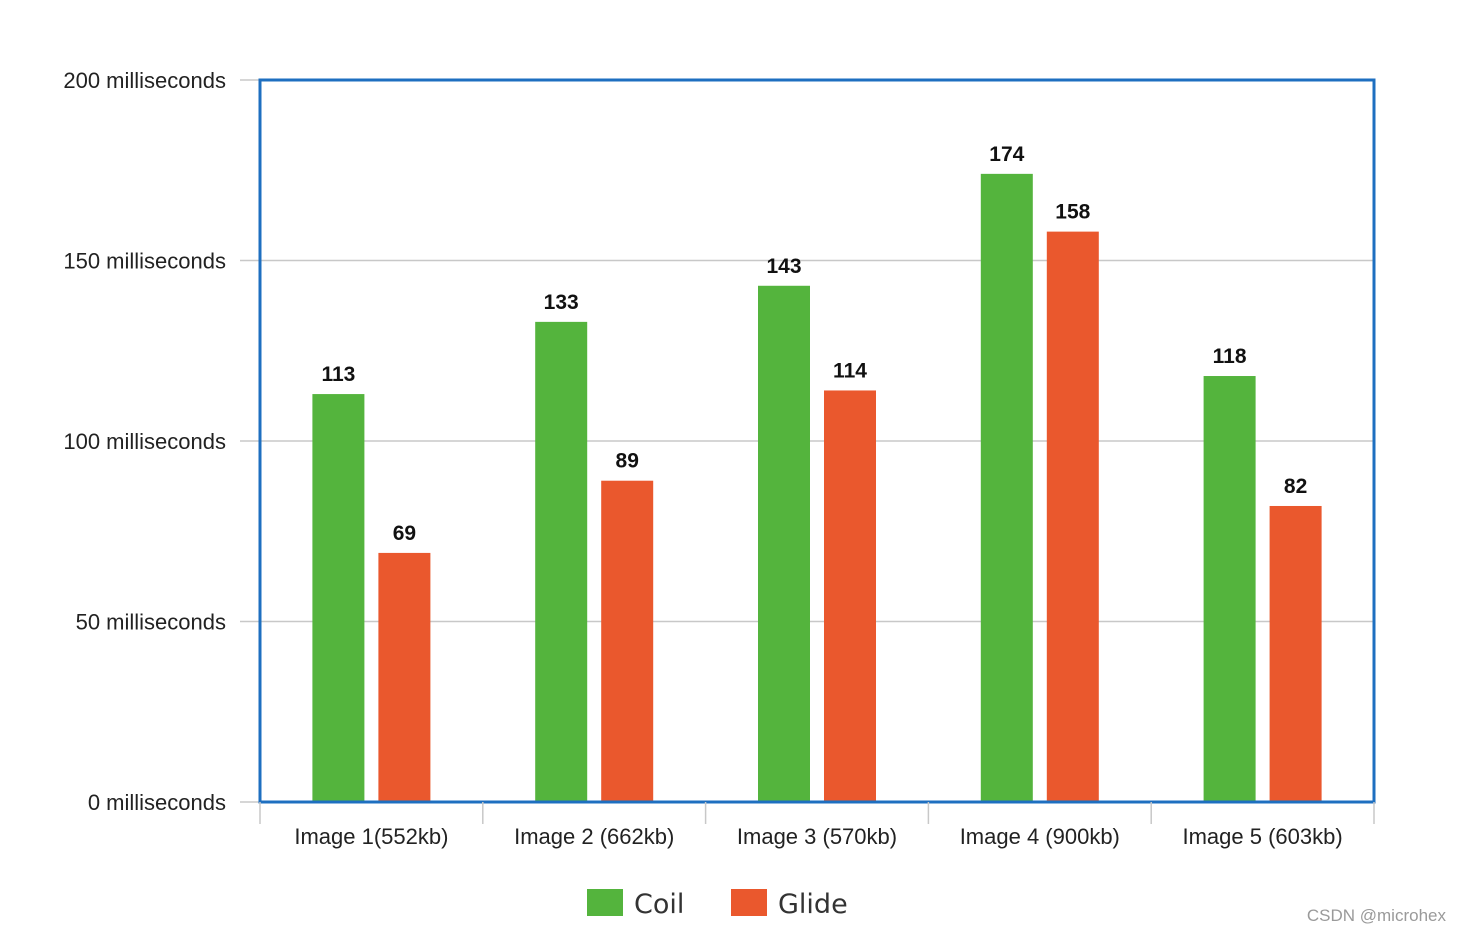 The width and height of the screenshot is (1462, 932). What do you see at coordinates (594, 836) in the screenshot?
I see `x-category-label: Image 2 (662kb)` at bounding box center [594, 836].